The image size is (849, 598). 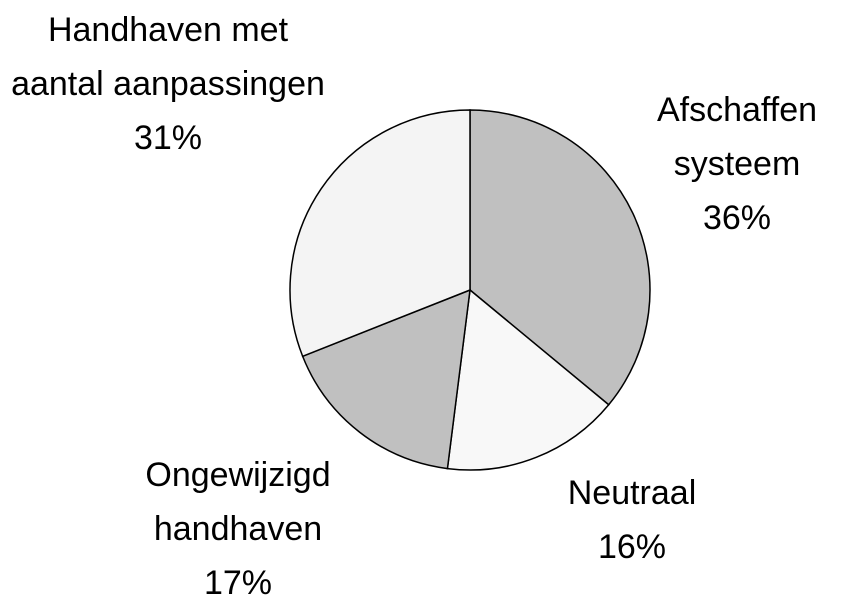 I want to click on category-name: Neutraal, so click(x=632, y=493).